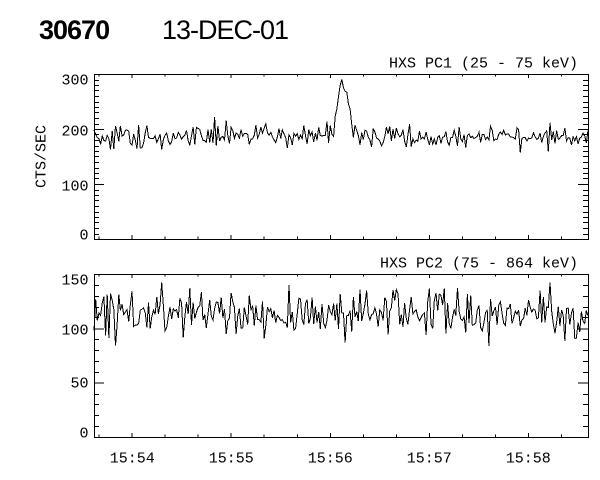 The image size is (600, 480). Describe the element at coordinates (528, 459) in the screenshot. I see `svg-text: 15:58` at that location.